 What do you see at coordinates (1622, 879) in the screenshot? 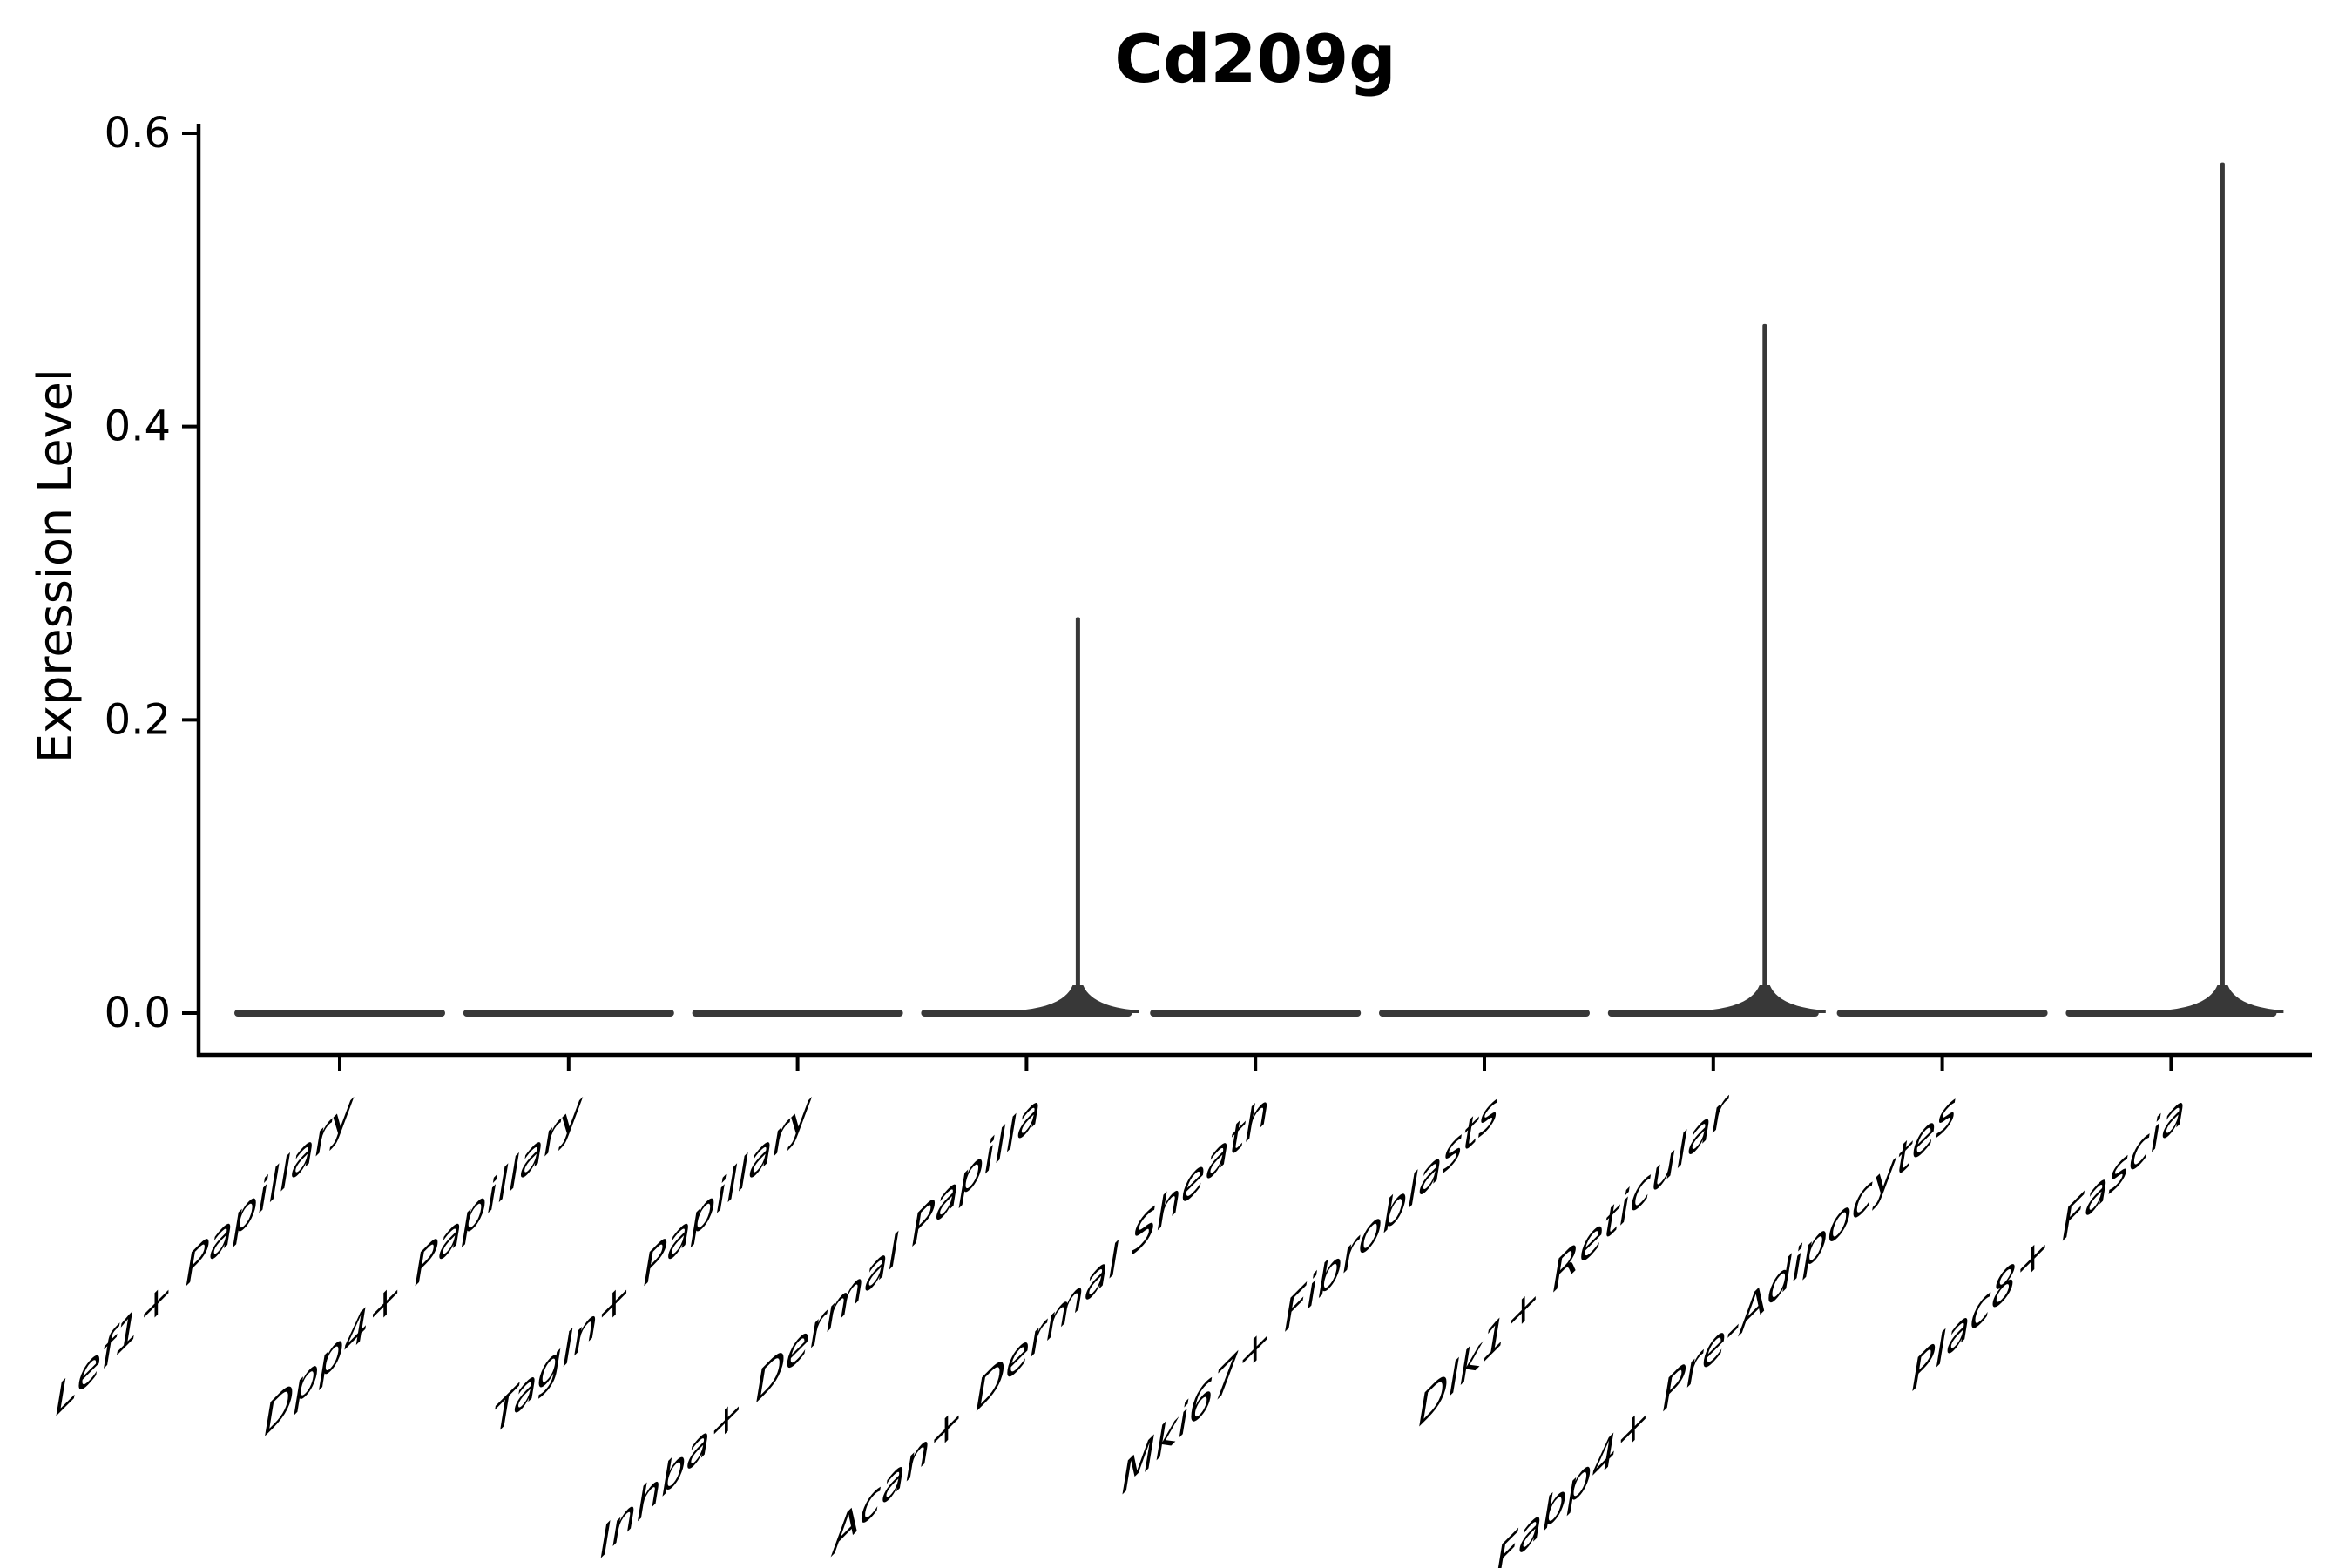
I see `violin-group: Dlk1+ Reticular` at bounding box center [1622, 879].